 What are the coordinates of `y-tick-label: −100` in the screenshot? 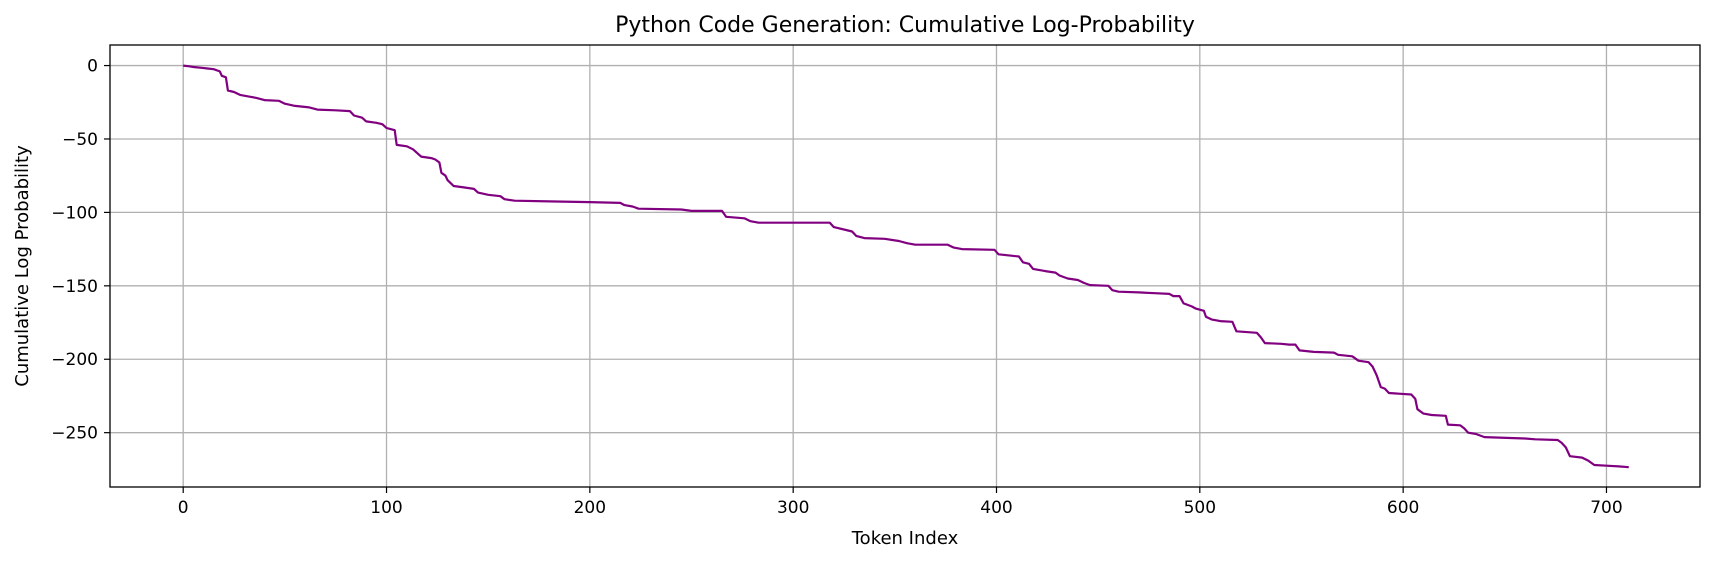 It's located at (74, 213).